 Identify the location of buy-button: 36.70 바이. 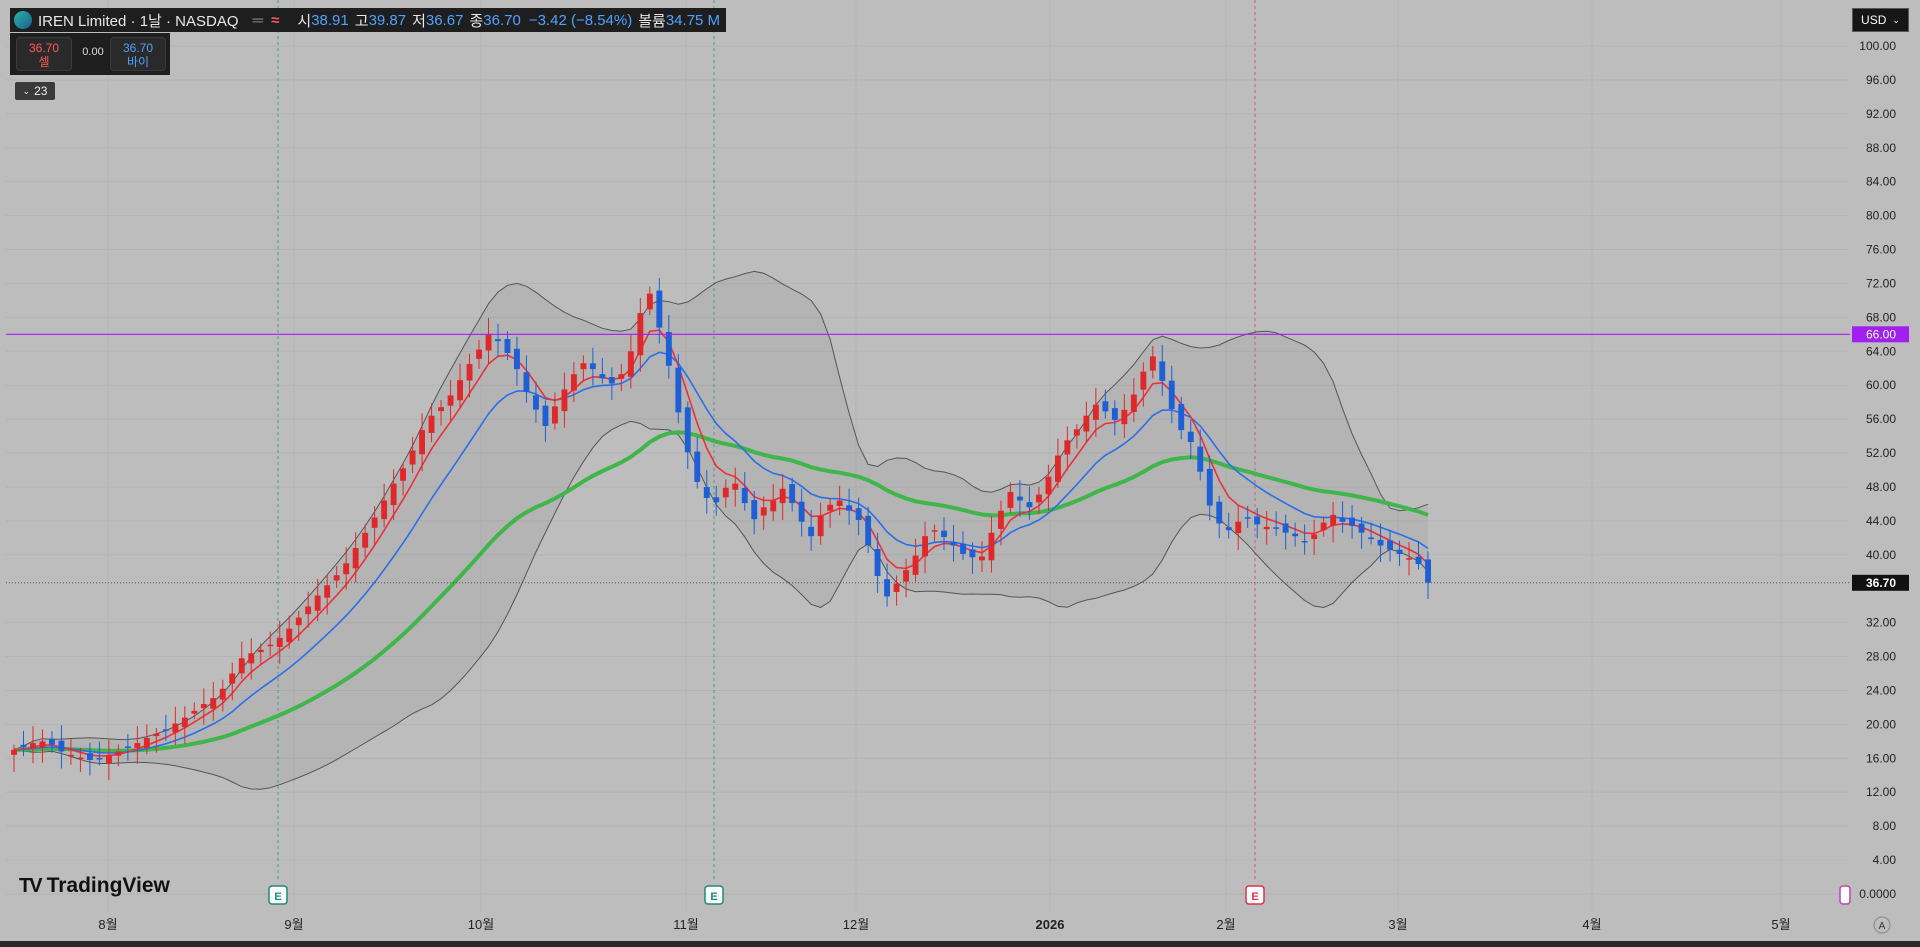
(138, 54).